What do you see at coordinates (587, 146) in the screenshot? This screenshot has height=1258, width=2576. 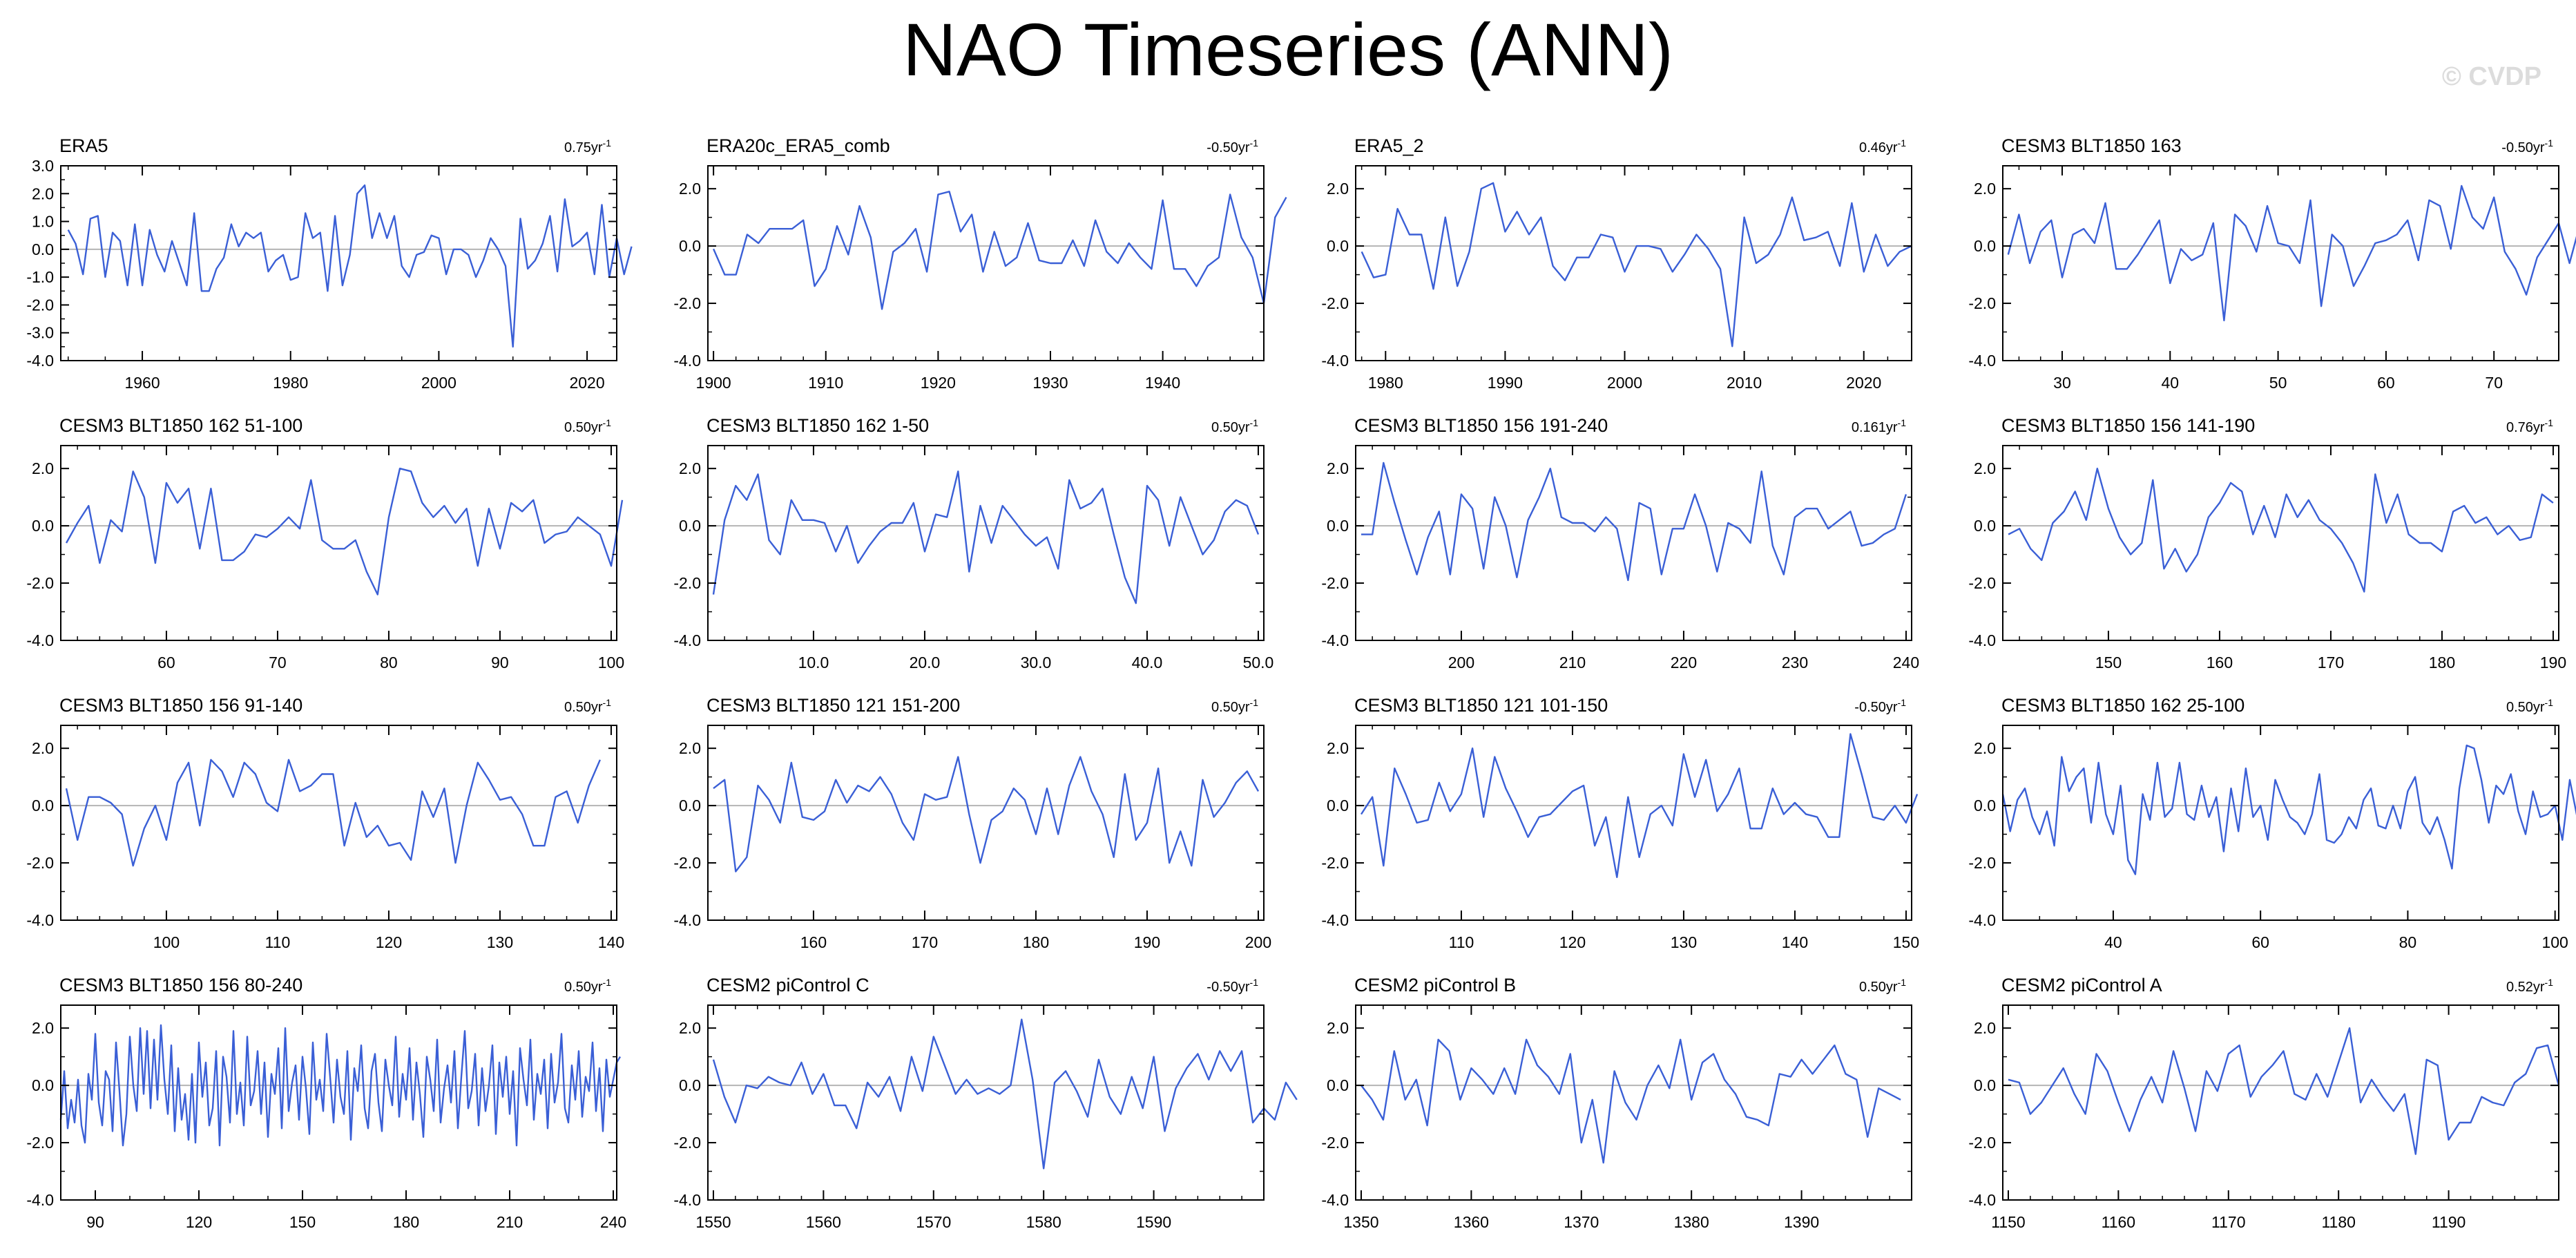 I see `trend-label: 0.75yr-1` at bounding box center [587, 146].